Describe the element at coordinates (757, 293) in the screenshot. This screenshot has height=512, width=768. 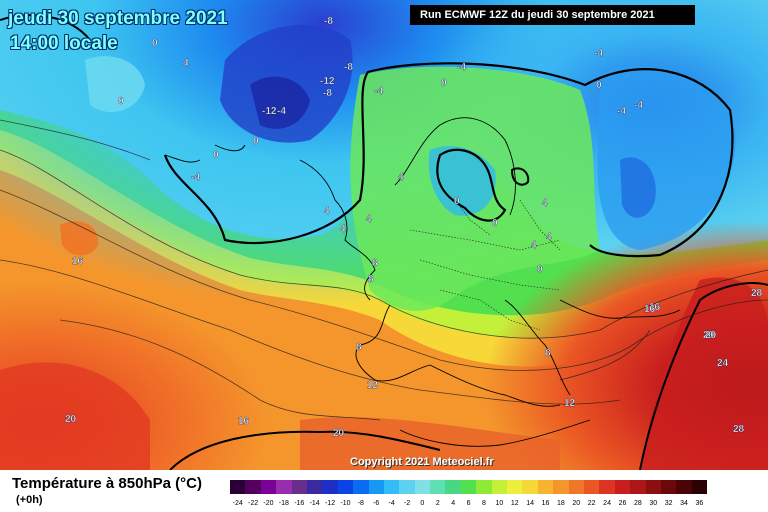
I see `isotherm-label: 28` at that location.